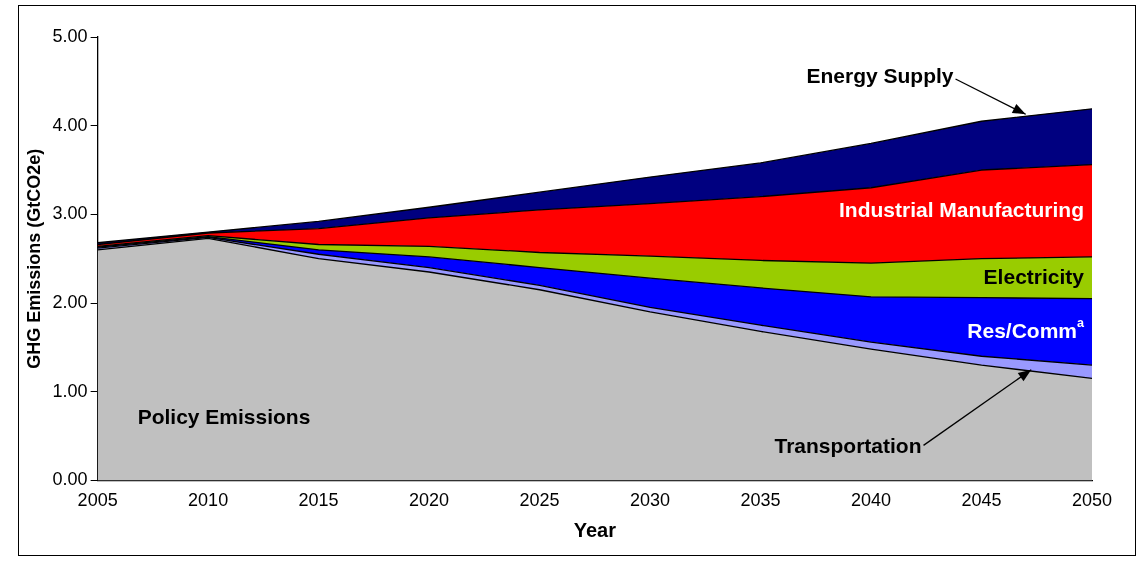 The image size is (1139, 567). What do you see at coordinates (429, 500) in the screenshot?
I see `x-tick-label: 2020` at bounding box center [429, 500].